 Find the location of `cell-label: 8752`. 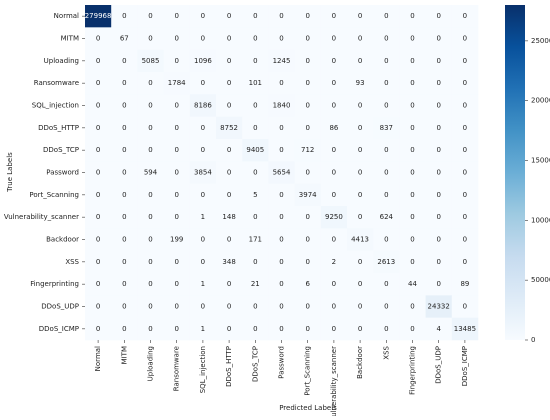

cell-label: 8752 is located at coordinates (229, 128).